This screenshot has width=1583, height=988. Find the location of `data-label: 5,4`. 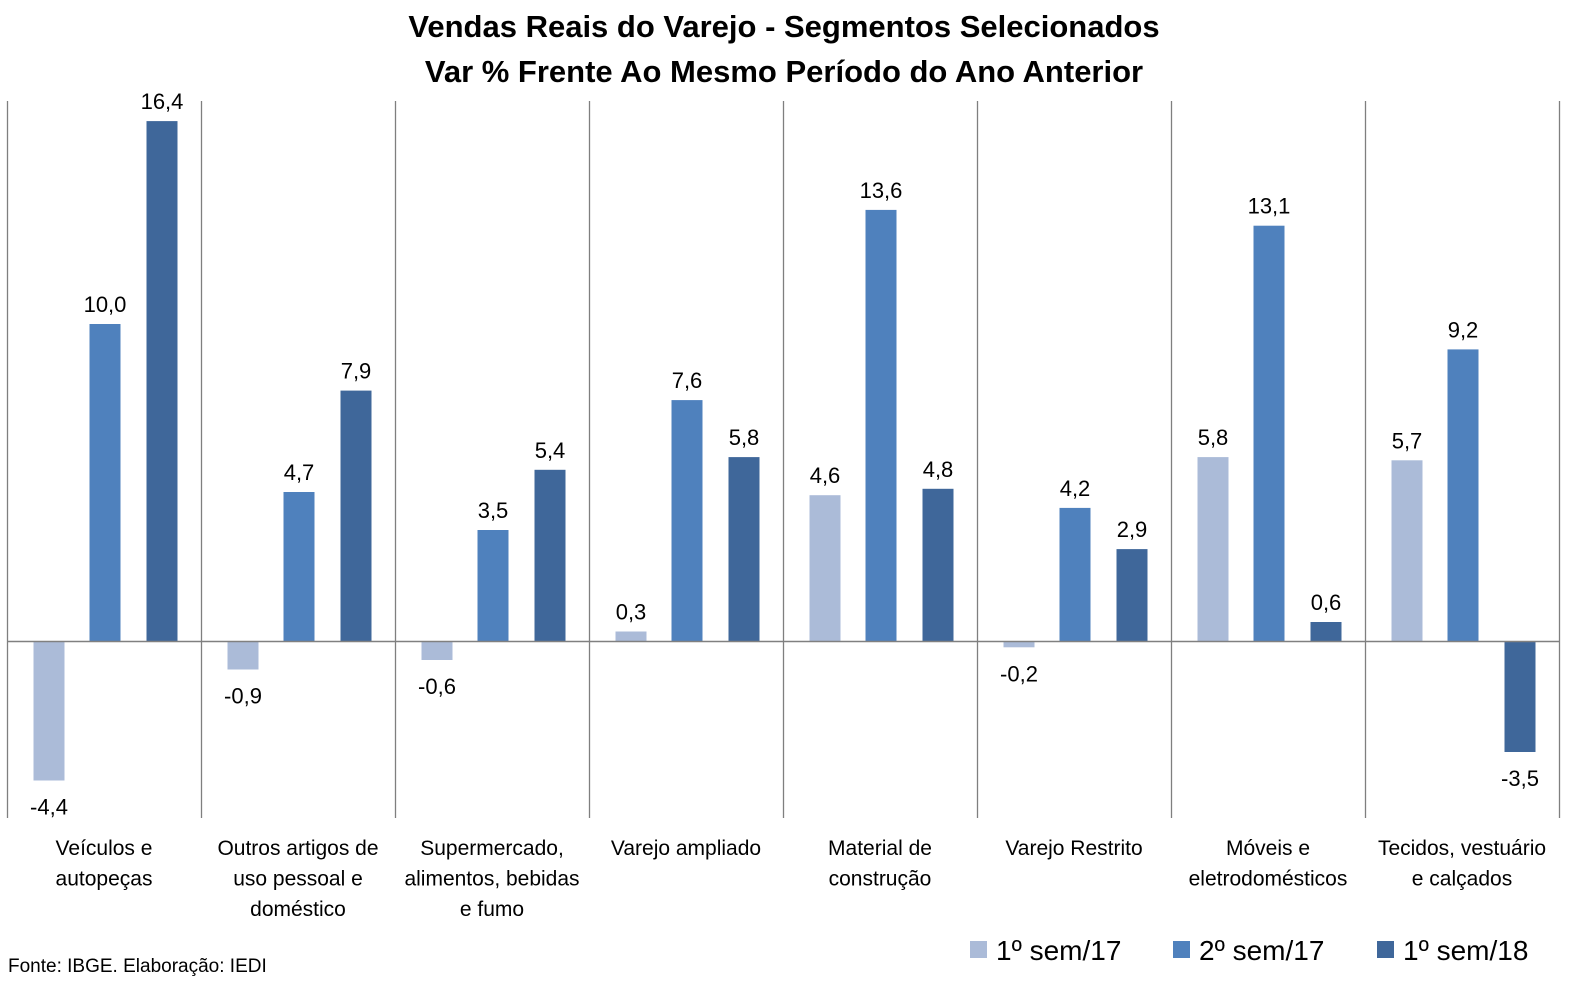

data-label: 5,4 is located at coordinates (550, 450).